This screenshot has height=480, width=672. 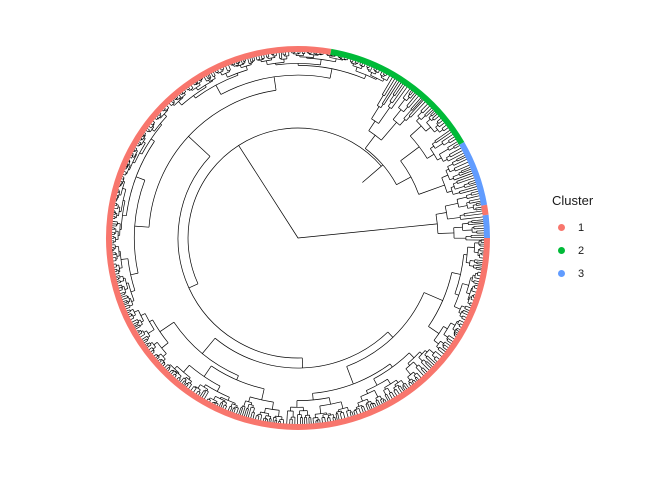 I want to click on legend-dot-icon, so click(x=561, y=250).